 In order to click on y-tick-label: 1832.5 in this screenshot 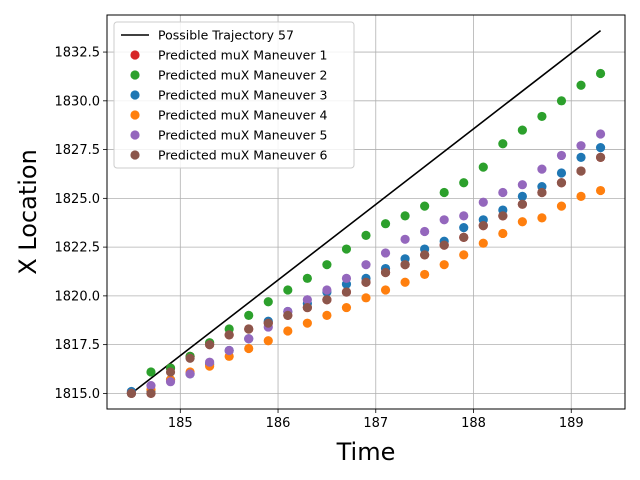, I will do `click(78, 53)`.